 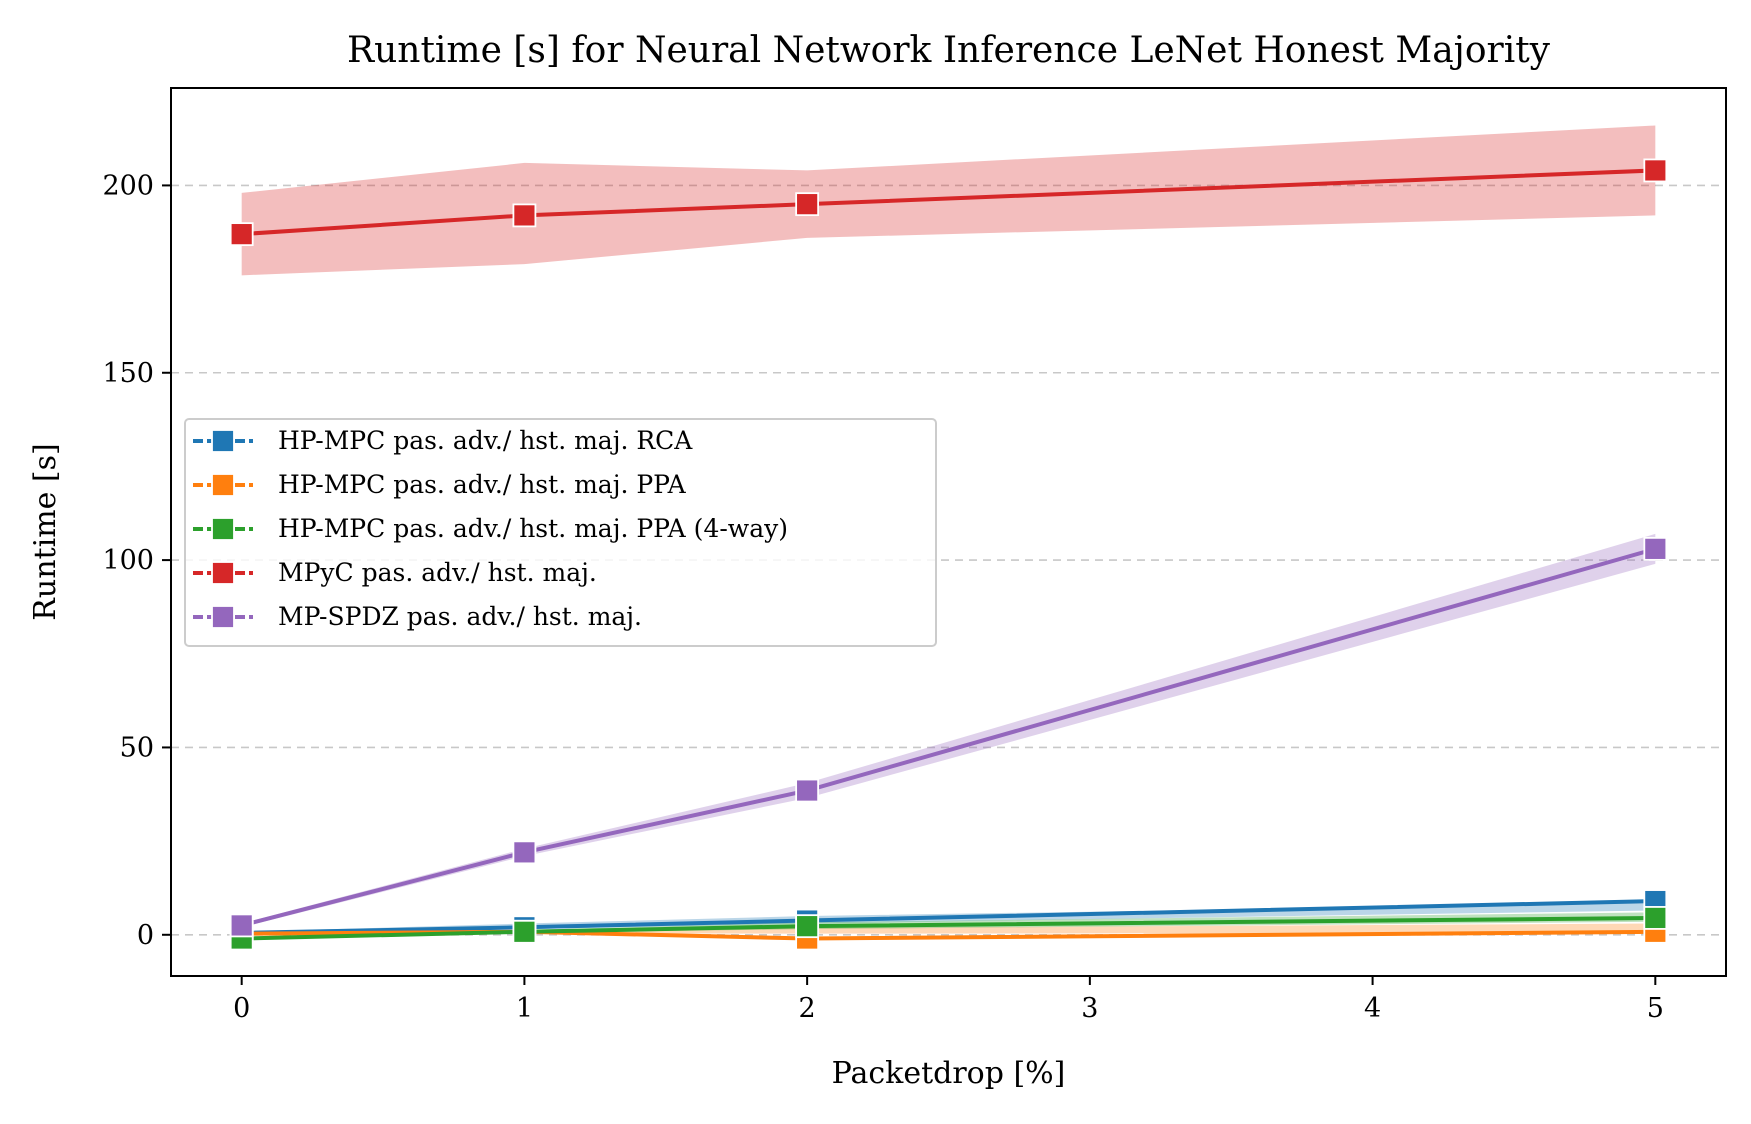 What do you see at coordinates (137, 747) in the screenshot?
I see `y-tick-label: 50` at bounding box center [137, 747].